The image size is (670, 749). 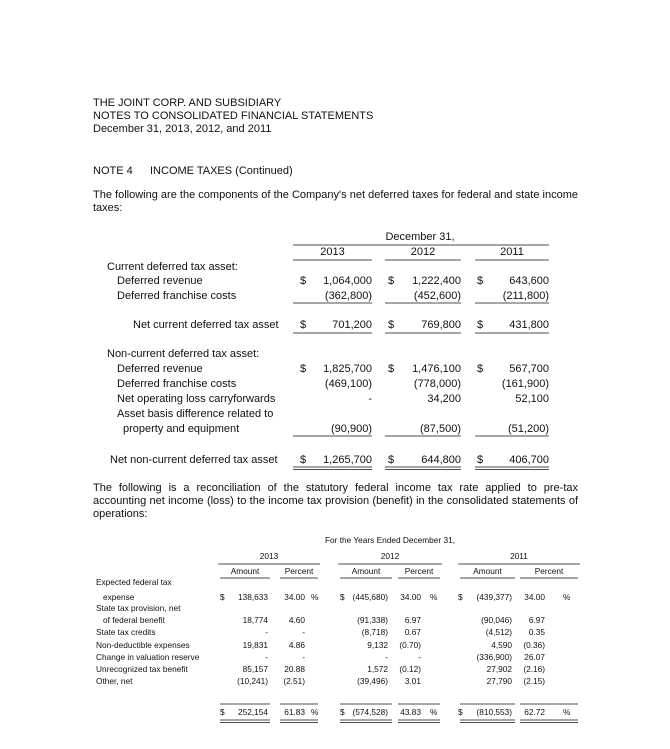 I want to click on cell: (2.15), so click(x=534, y=681).